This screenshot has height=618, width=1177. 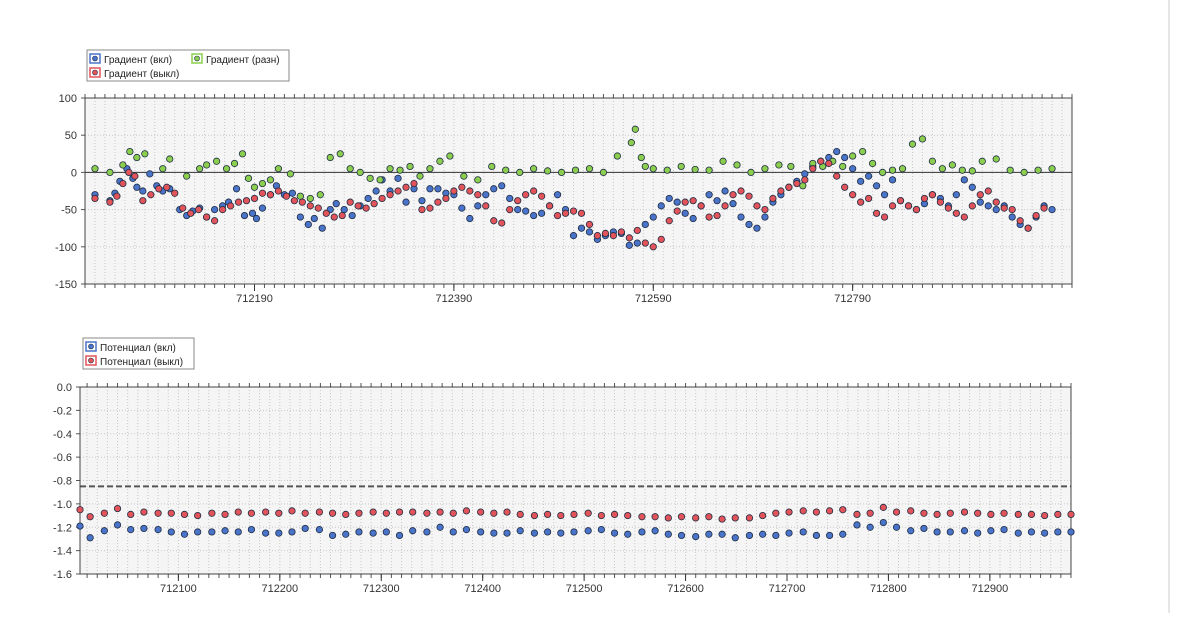 What do you see at coordinates (138, 60) in the screenshot?
I see `legend-label: Градиент (вкл)` at bounding box center [138, 60].